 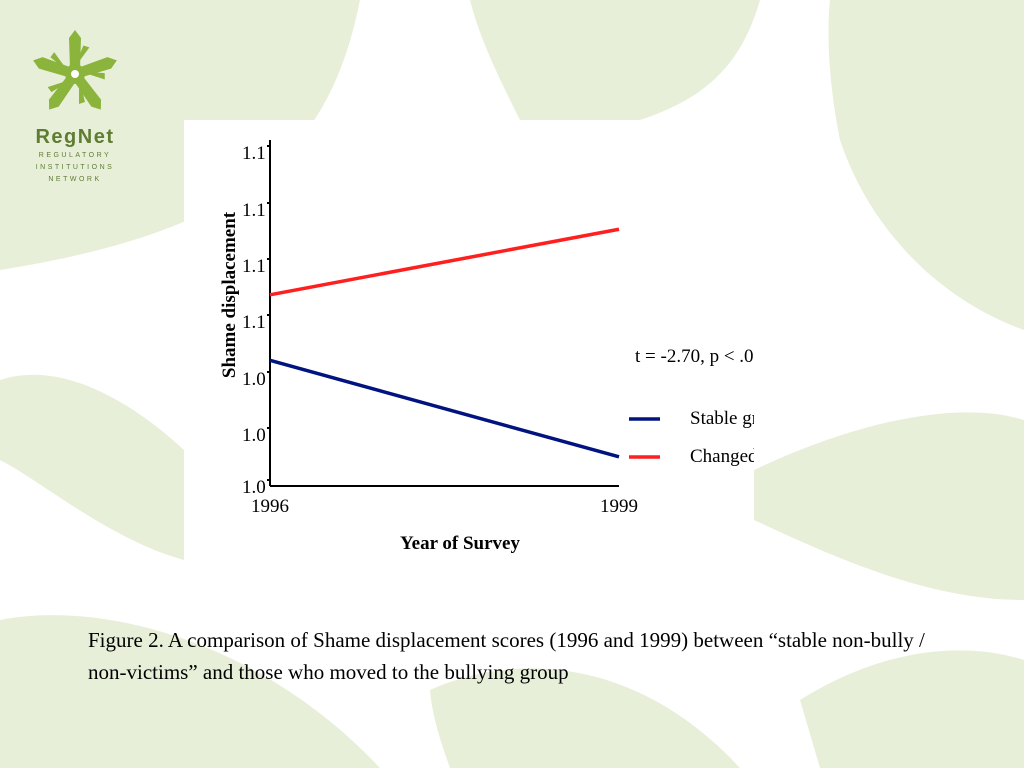 I want to click on x-axis-title: Year of Survey, so click(x=460, y=543).